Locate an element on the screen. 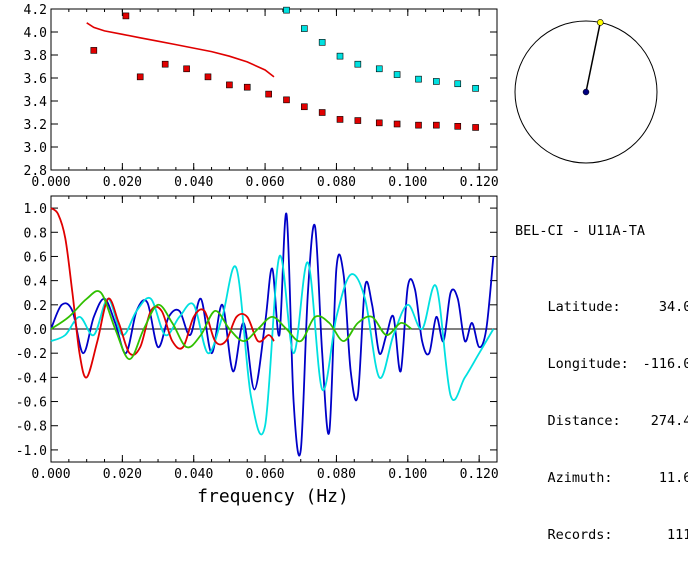  y-tick-label: -0.2 is located at coordinates (31, 354).